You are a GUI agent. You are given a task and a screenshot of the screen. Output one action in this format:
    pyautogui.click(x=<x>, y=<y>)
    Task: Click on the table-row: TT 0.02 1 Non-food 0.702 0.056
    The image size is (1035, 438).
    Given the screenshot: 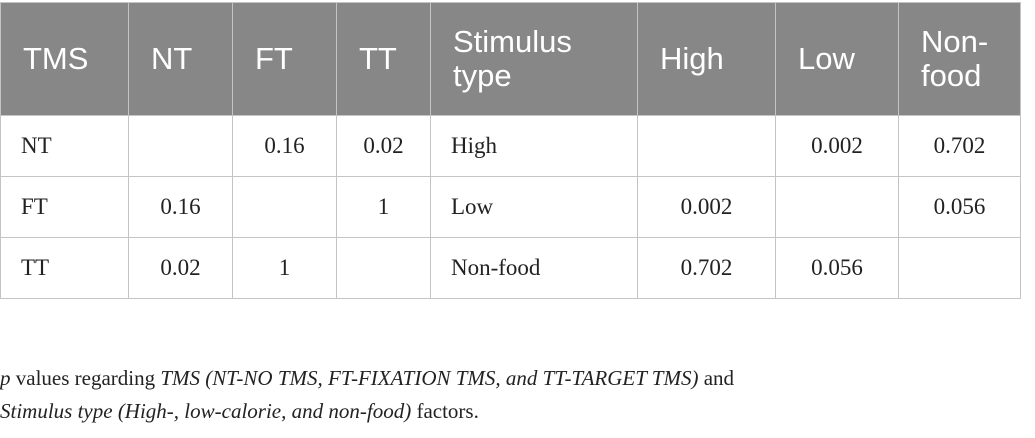 What is the action you would take?
    pyautogui.click(x=510, y=268)
    